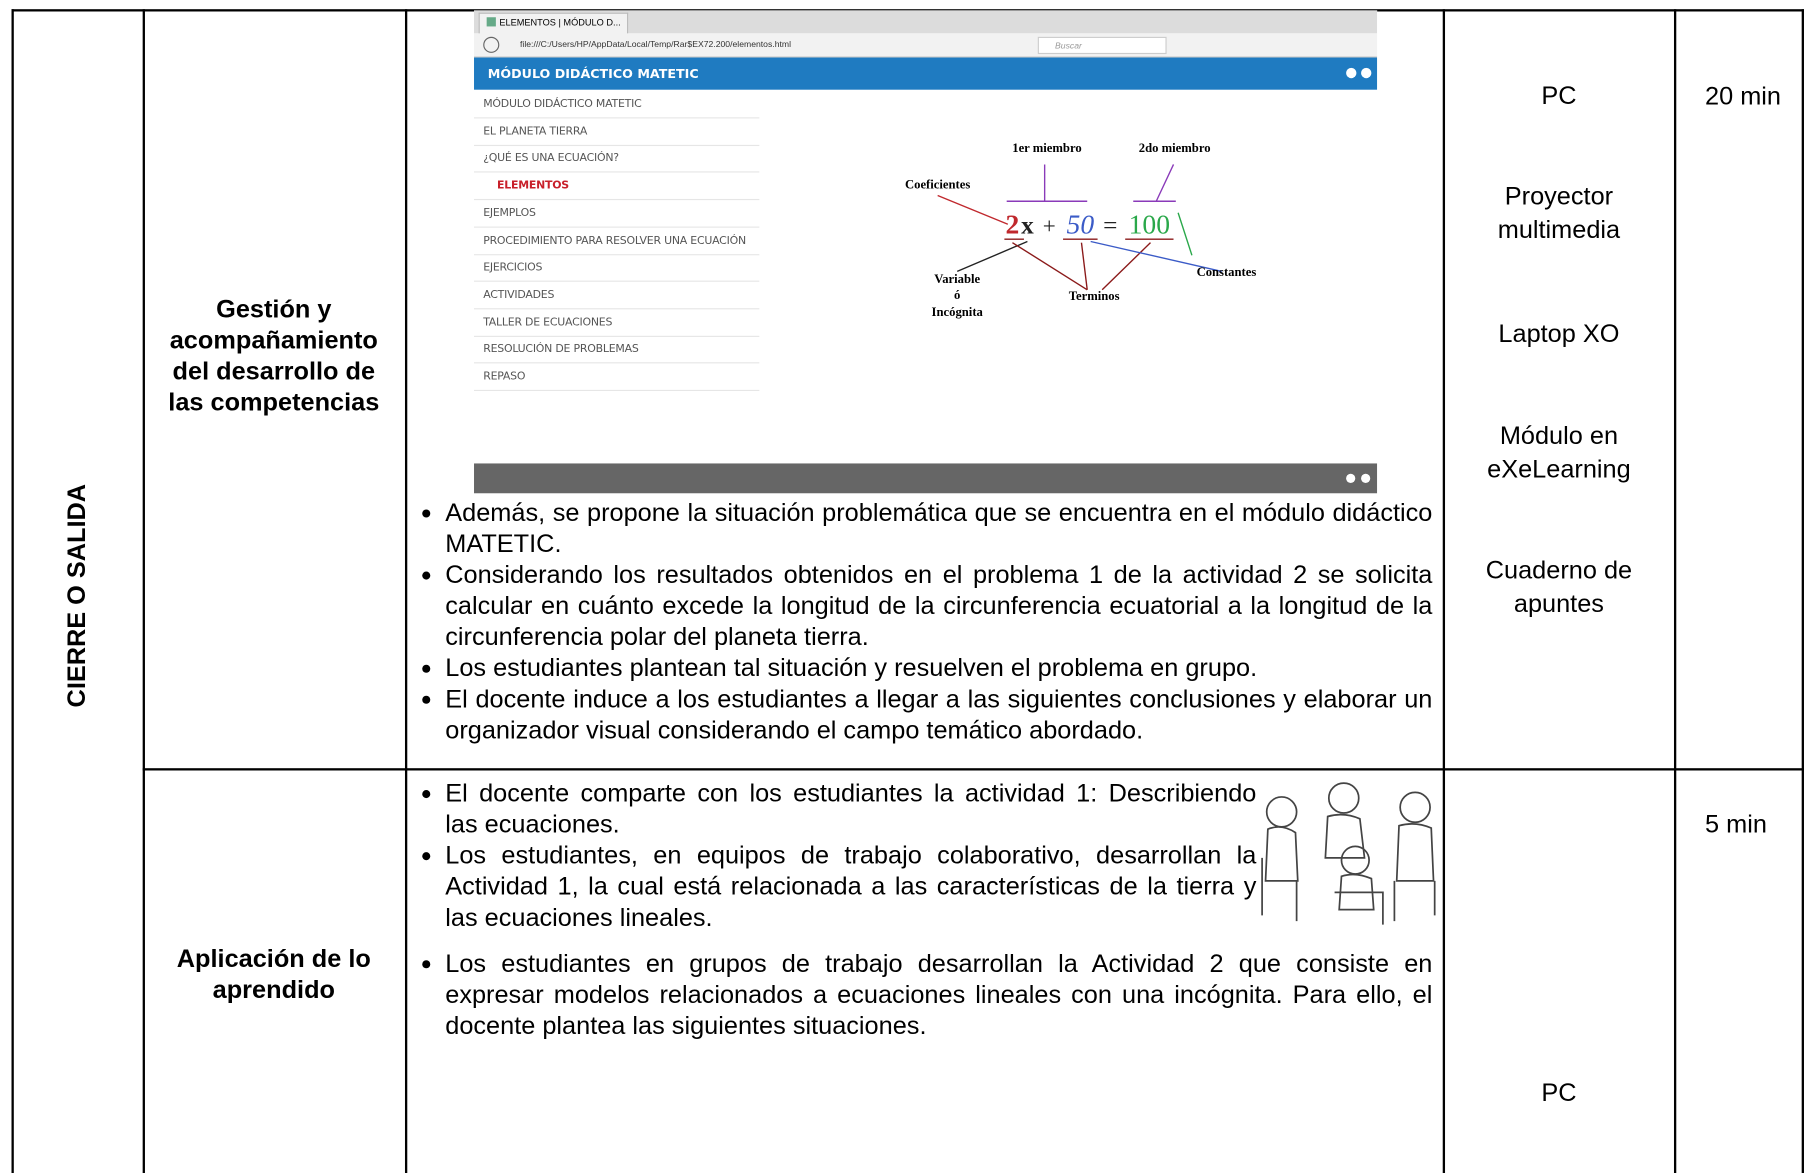 This screenshot has width=1804, height=1173. What do you see at coordinates (617, 296) in the screenshot?
I see `menu-item: ACTIVIDADES` at bounding box center [617, 296].